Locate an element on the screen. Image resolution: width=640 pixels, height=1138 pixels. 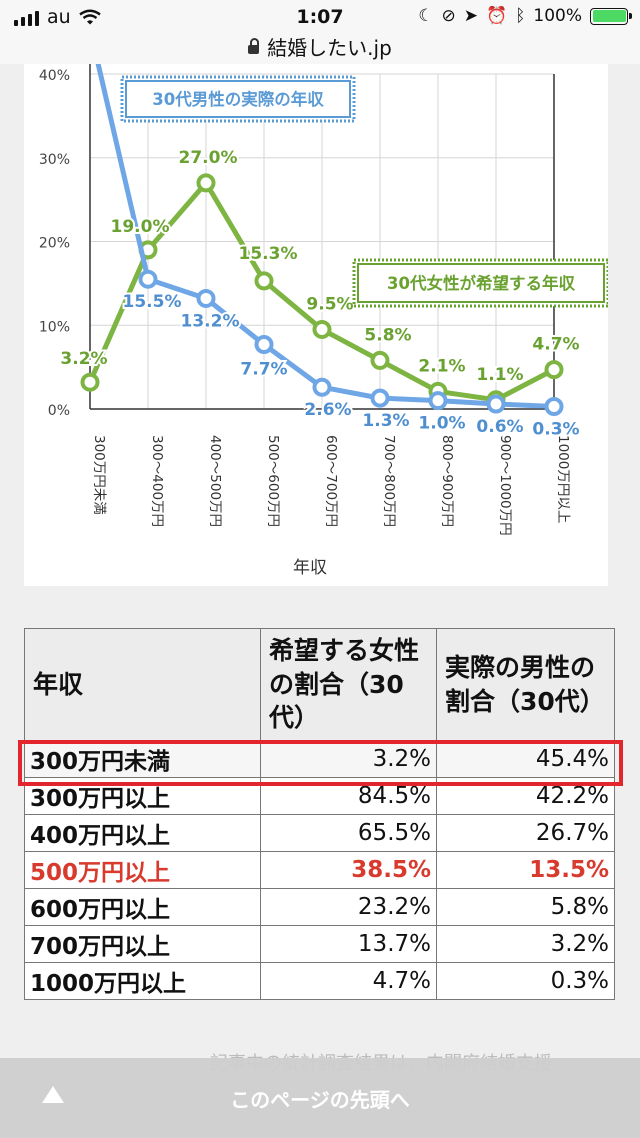
x-tick-label: 1000万円以上 is located at coordinates (563, 479).